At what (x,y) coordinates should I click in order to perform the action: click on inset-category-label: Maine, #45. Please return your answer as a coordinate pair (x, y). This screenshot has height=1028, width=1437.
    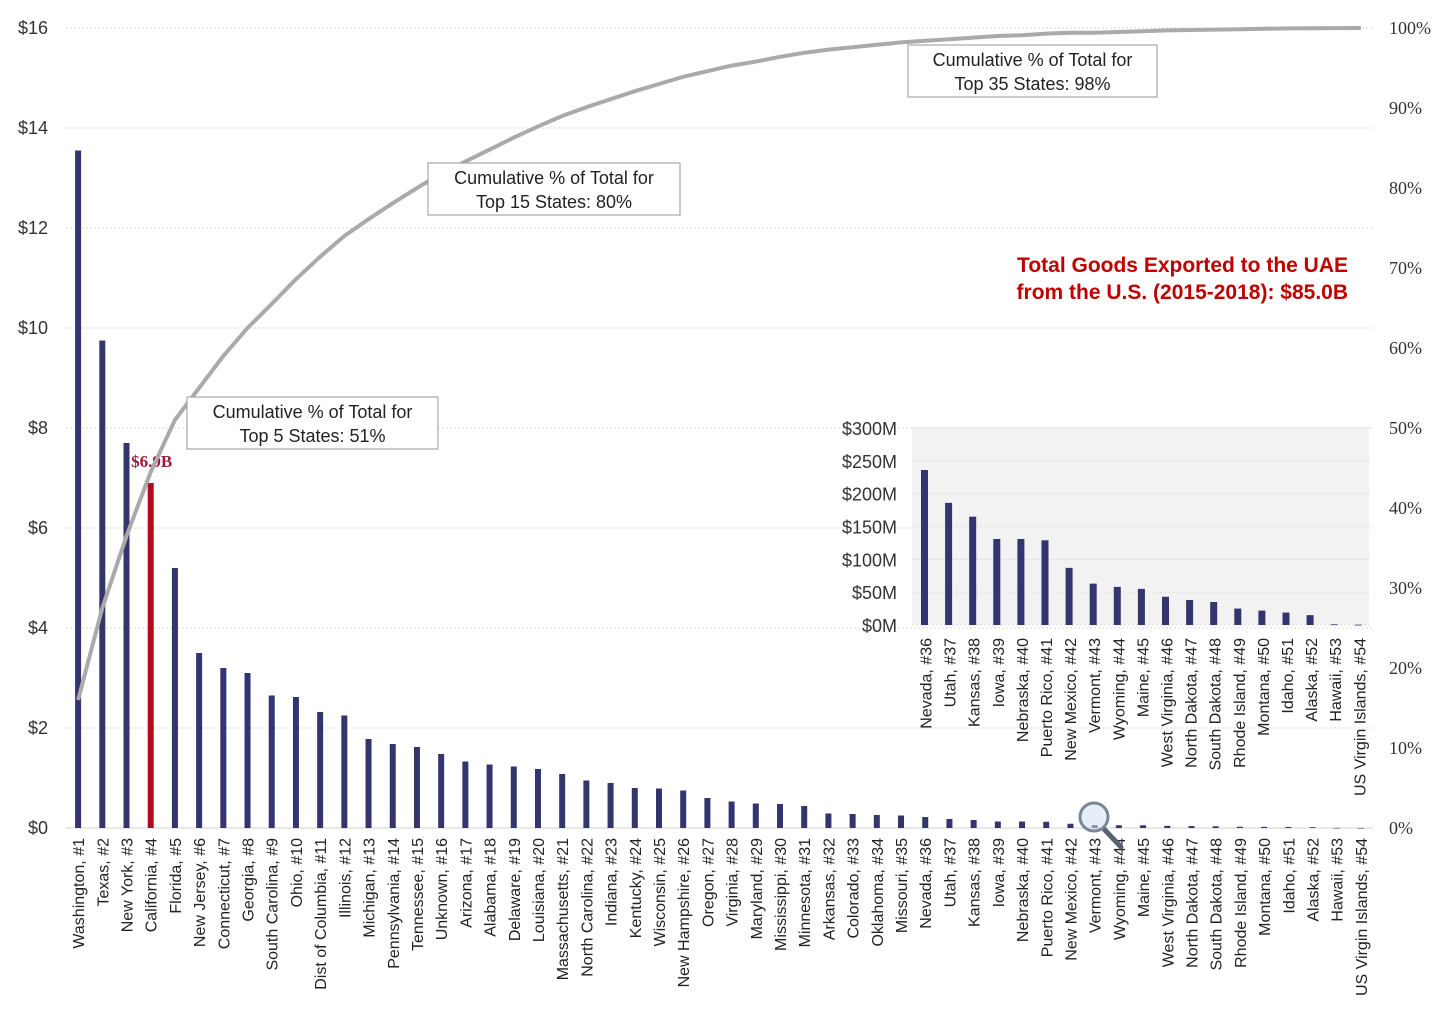
    Looking at the image, I should click on (1143, 677).